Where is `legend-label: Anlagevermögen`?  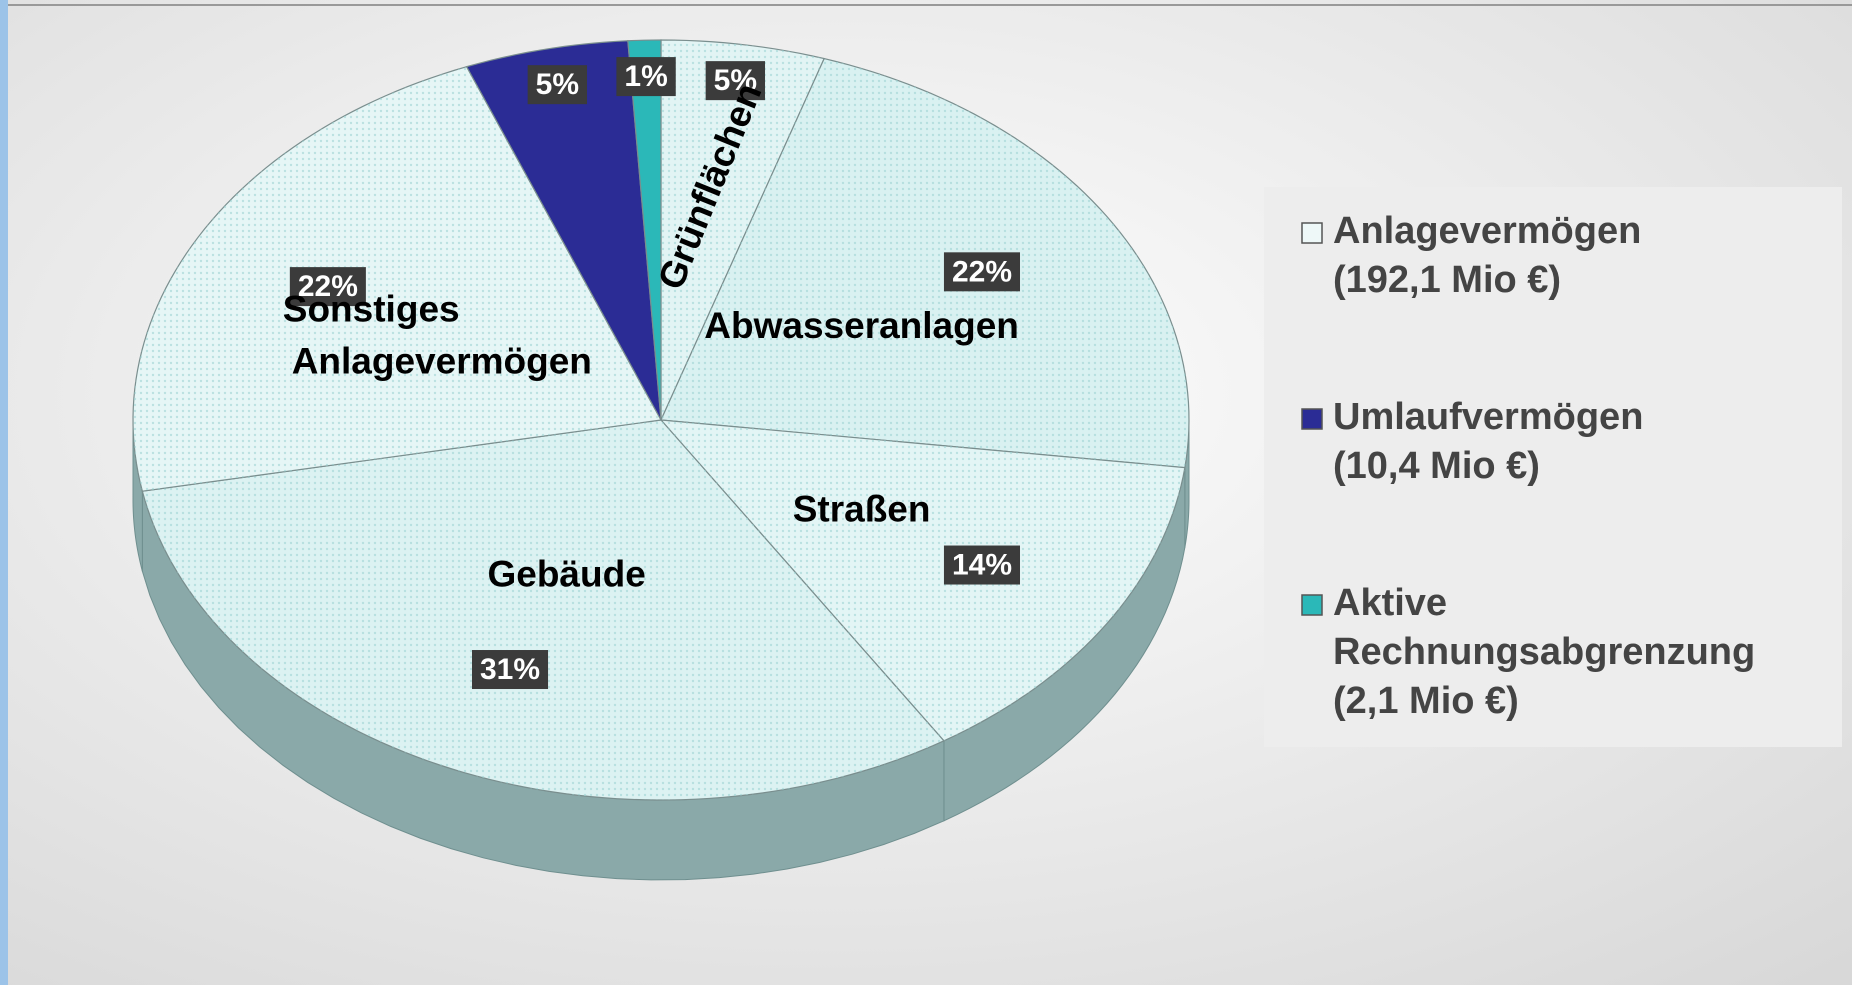
legend-label: Anlagevermögen is located at coordinates (1487, 231).